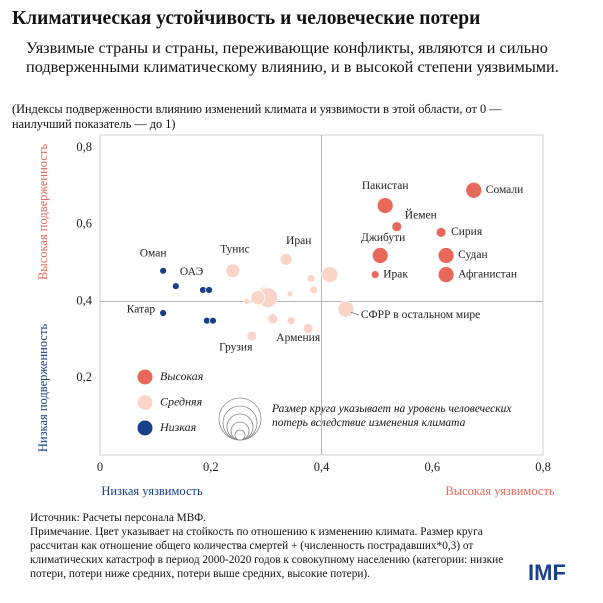 This screenshot has height=603, width=603. Describe the element at coordinates (505, 190) in the screenshot. I see `point-label: Сомали` at that location.